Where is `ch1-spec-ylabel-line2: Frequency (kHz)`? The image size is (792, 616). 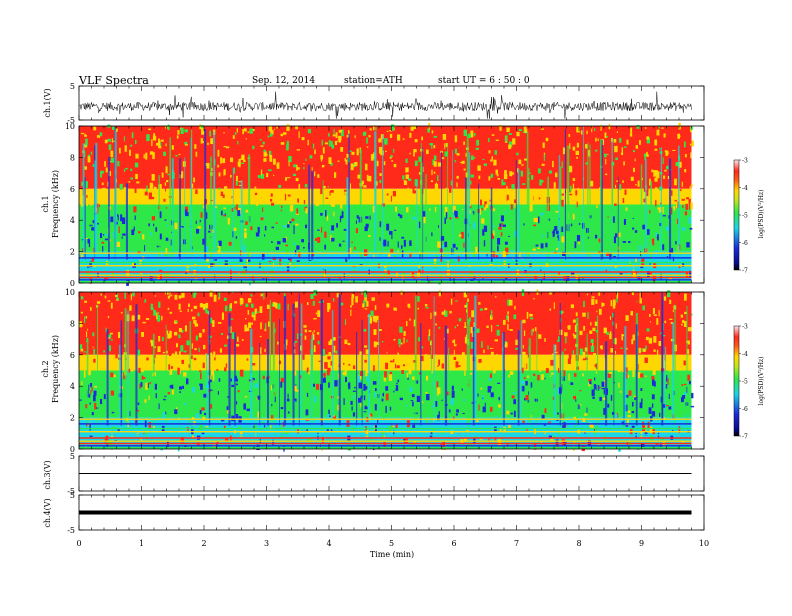 ch1-spec-ylabel-line2: Frequency (kHz) is located at coordinates (55, 204).